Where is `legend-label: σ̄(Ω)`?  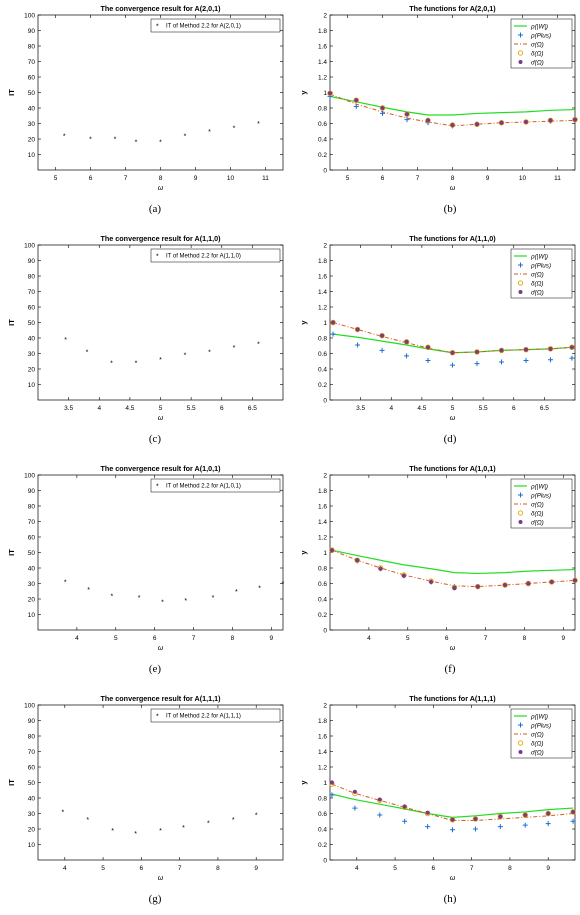 legend-label: σ̄(Ω) is located at coordinates (537, 523).